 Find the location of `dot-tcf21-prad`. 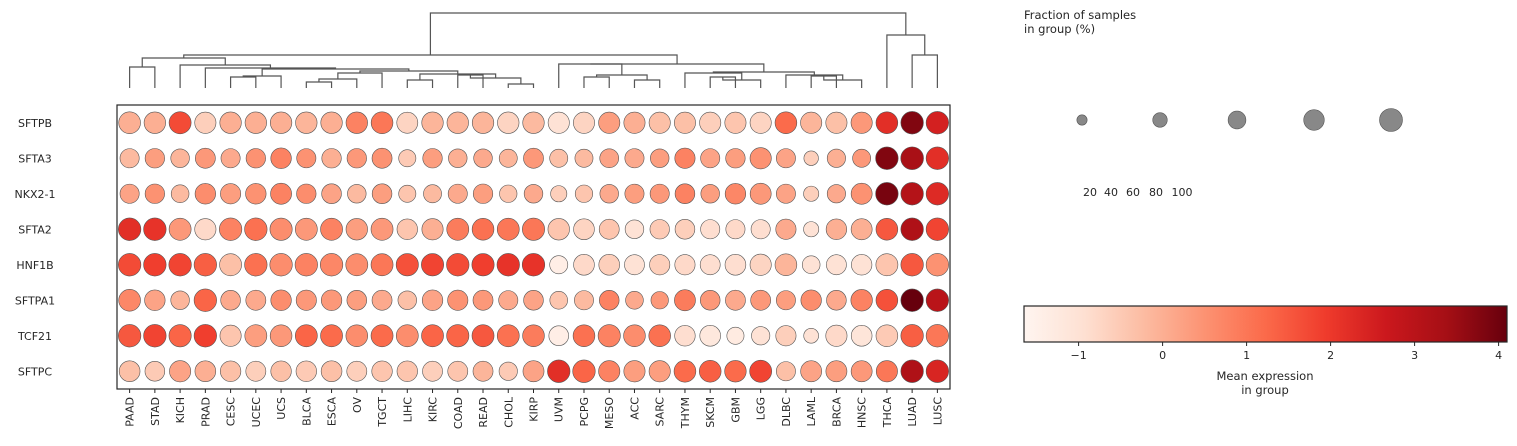

dot-tcf21-prad is located at coordinates (205, 336).